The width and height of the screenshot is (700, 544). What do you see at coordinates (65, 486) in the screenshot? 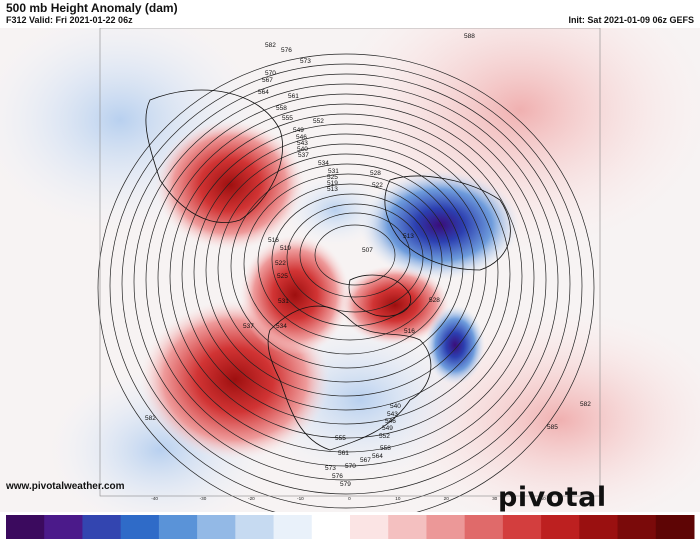
I see `website-url: www.pivotalweather.com` at bounding box center [65, 486].